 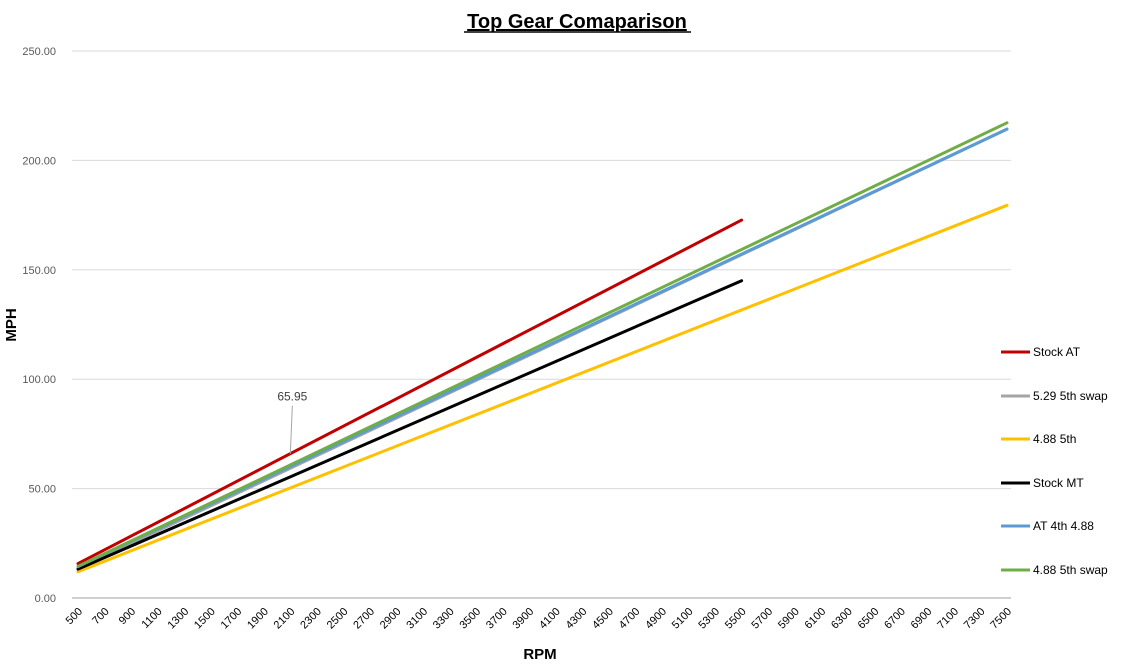 I want to click on y-tick-label: 100.00, so click(x=39, y=380).